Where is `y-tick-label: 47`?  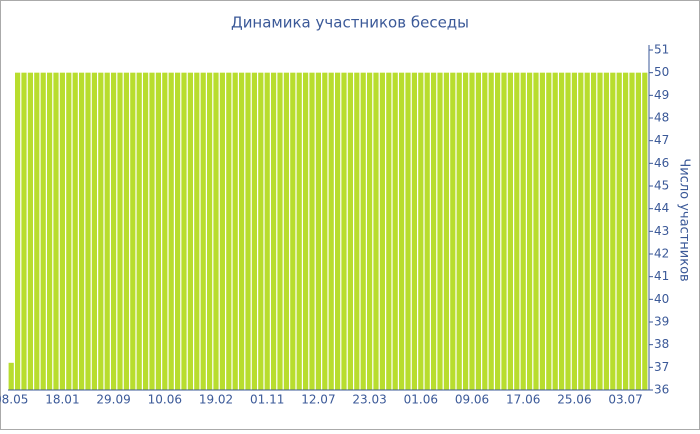 y-tick-label: 47 is located at coordinates (661, 140).